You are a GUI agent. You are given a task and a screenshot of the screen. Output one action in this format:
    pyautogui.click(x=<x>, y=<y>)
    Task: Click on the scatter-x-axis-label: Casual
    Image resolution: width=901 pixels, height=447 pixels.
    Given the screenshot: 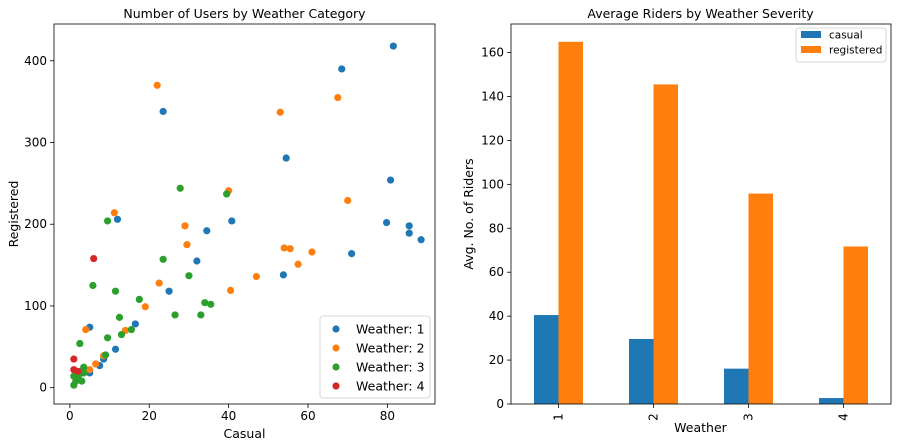 What is the action you would take?
    pyautogui.click(x=245, y=433)
    